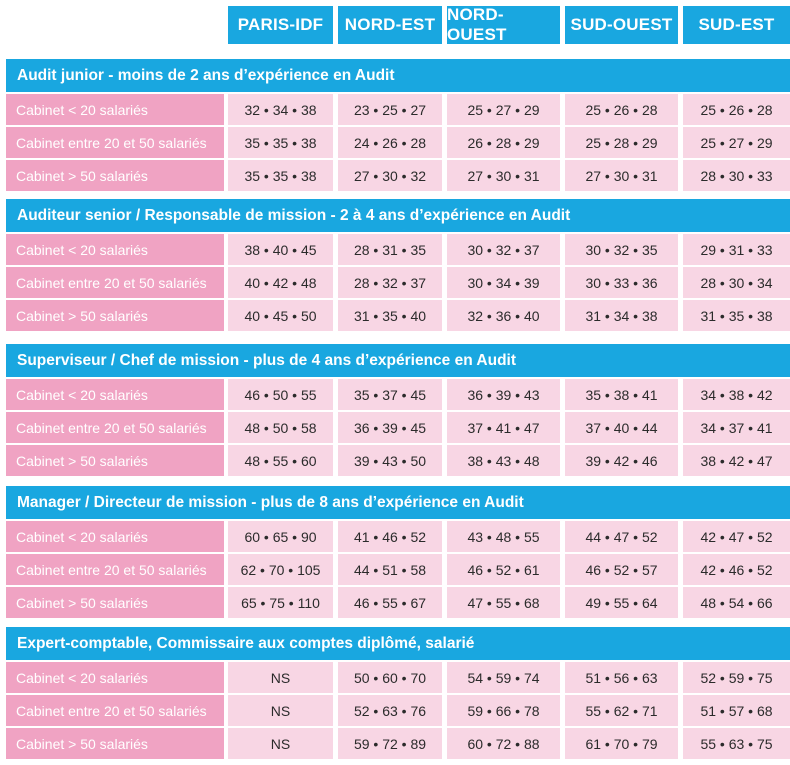 The image size is (790, 765). What do you see at coordinates (736, 460) in the screenshot?
I see `salary-cell-sud-est: 38 • 42 • 47` at bounding box center [736, 460].